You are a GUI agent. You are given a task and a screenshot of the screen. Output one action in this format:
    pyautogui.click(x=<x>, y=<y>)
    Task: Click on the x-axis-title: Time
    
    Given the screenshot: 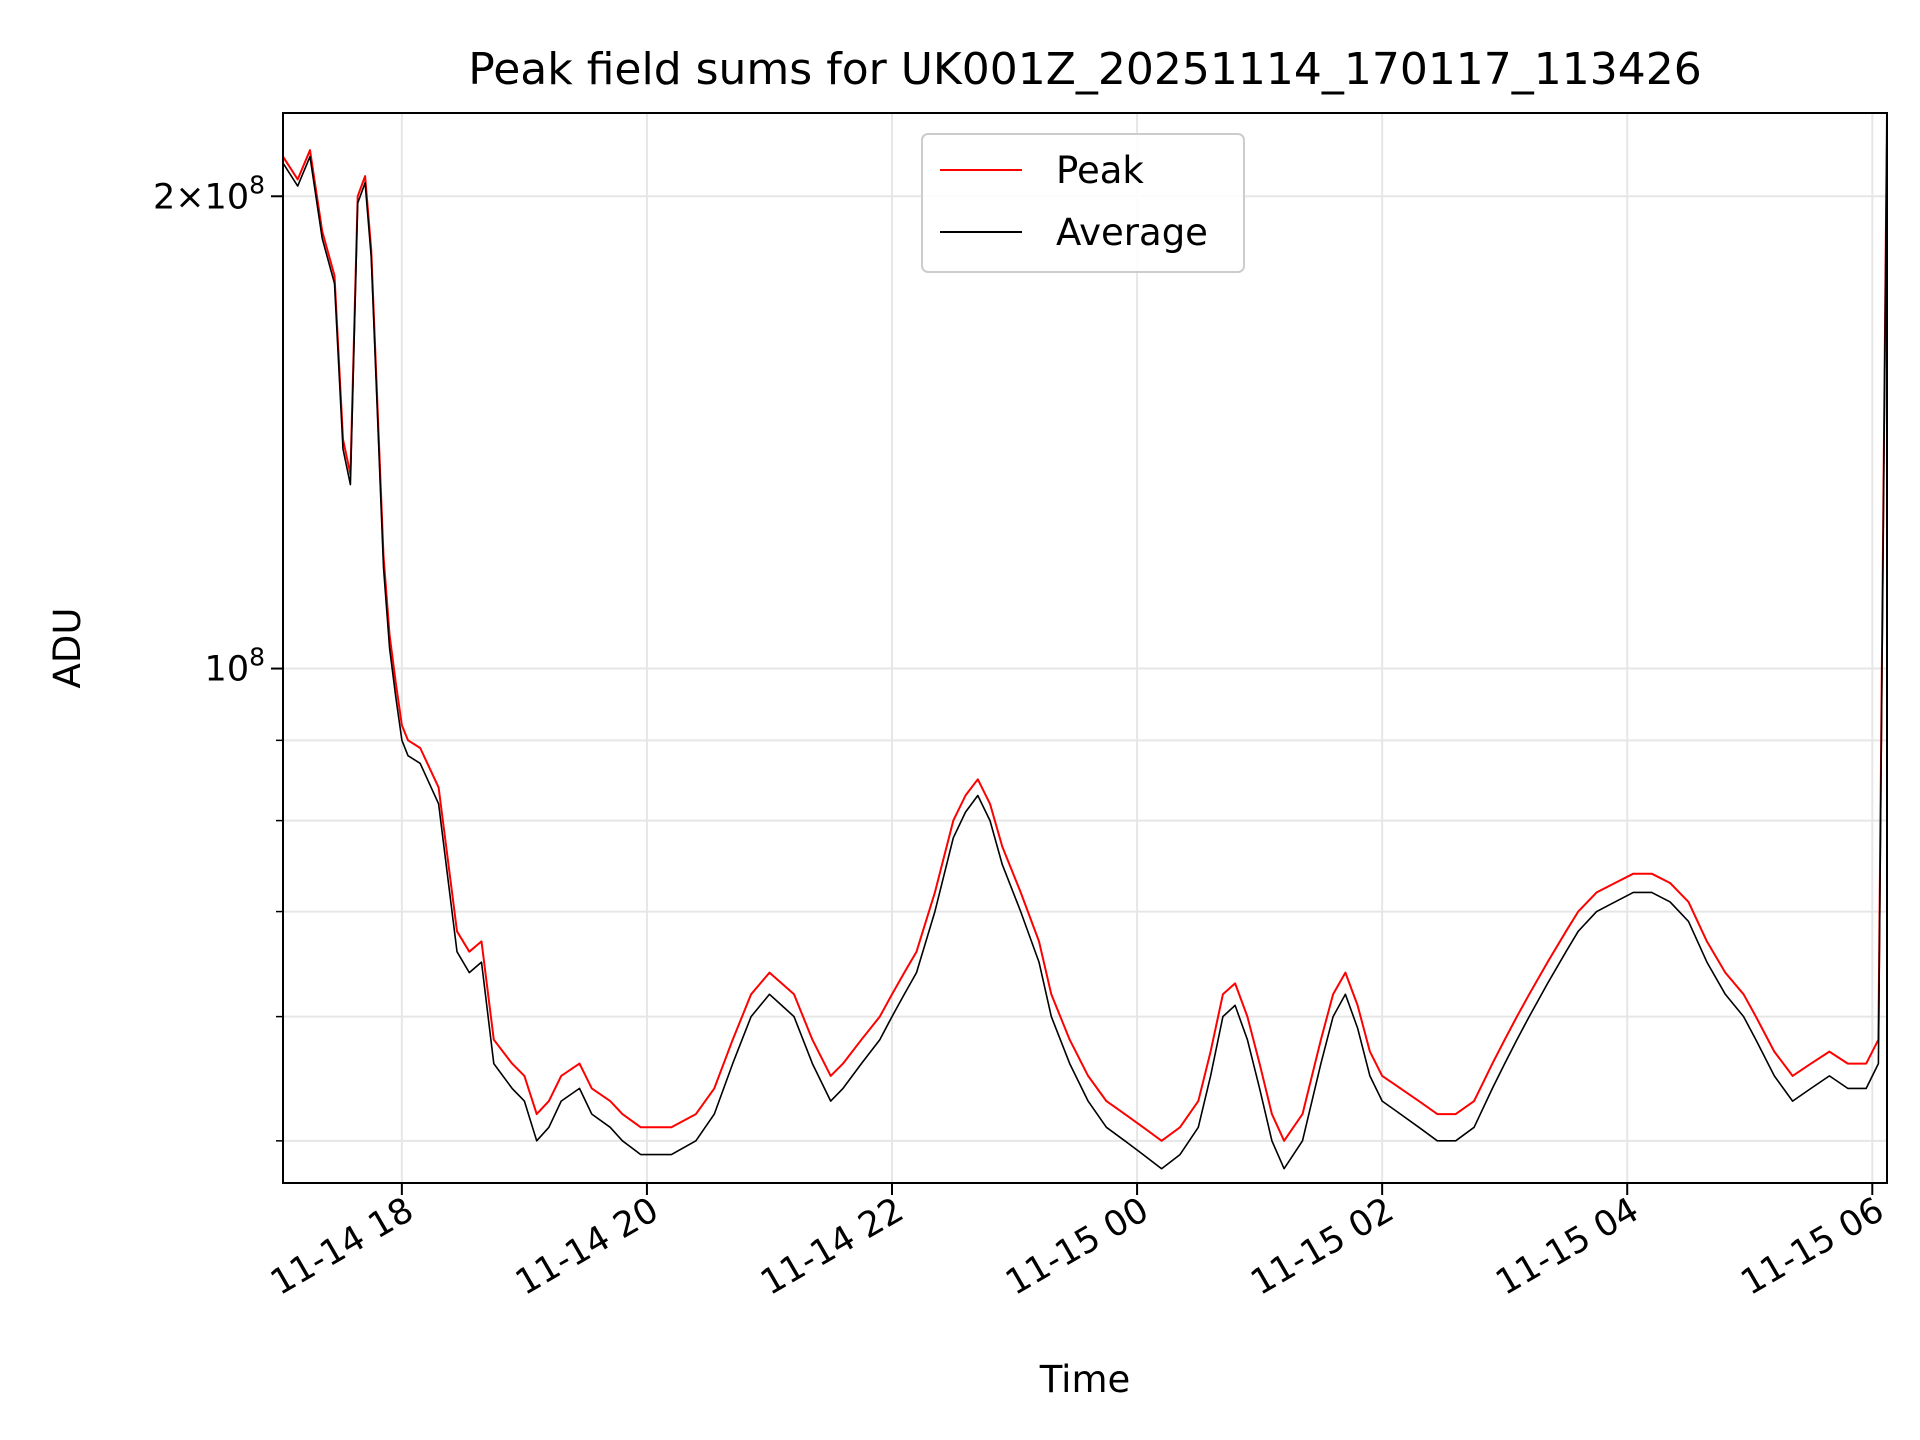 What is the action you would take?
    pyautogui.click(x=1085, y=1379)
    